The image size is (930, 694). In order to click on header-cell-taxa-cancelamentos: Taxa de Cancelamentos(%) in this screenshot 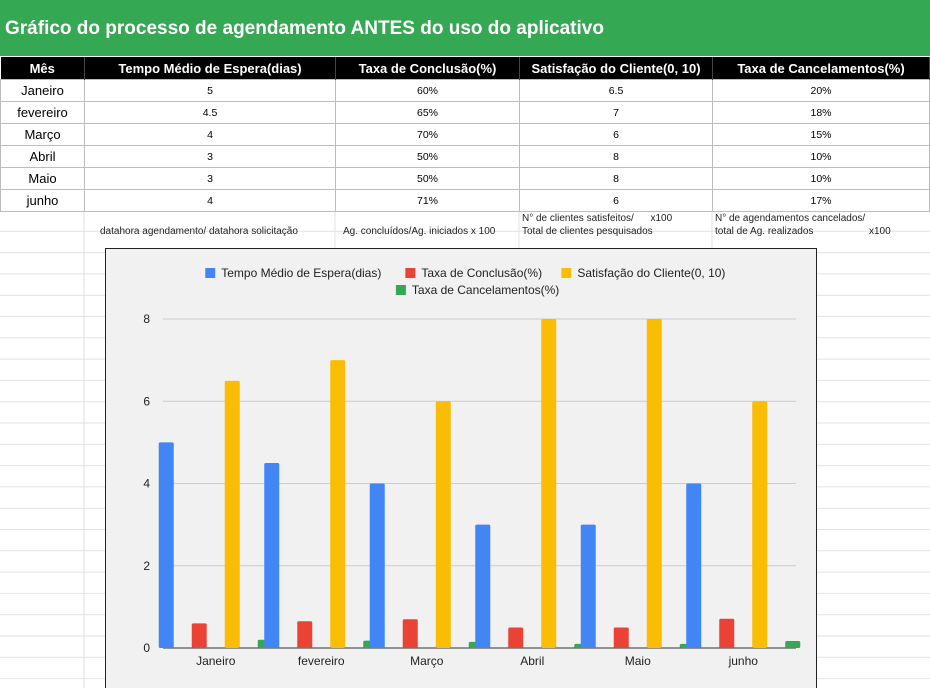, I will do `click(821, 68)`.